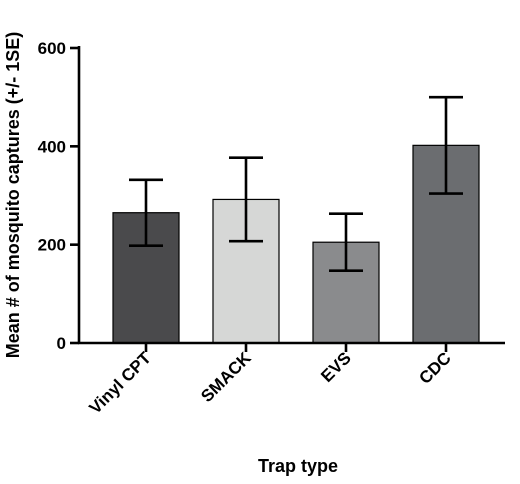 Image resolution: width=520 pixels, height=484 pixels. Describe the element at coordinates (52, 48) in the screenshot. I see `y-tick-label: 600` at that location.